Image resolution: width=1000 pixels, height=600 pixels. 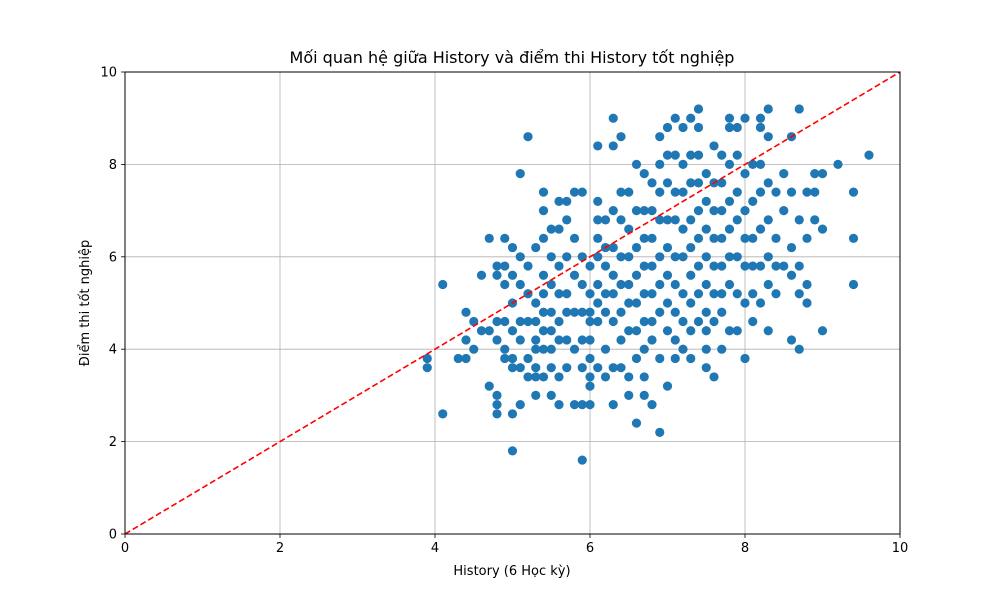 I want to click on x-tick-label: 6, so click(x=590, y=548).